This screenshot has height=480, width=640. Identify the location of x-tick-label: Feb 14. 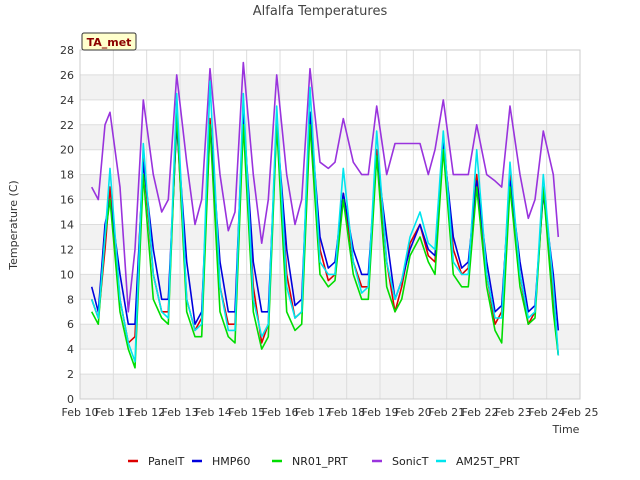
(213, 412).